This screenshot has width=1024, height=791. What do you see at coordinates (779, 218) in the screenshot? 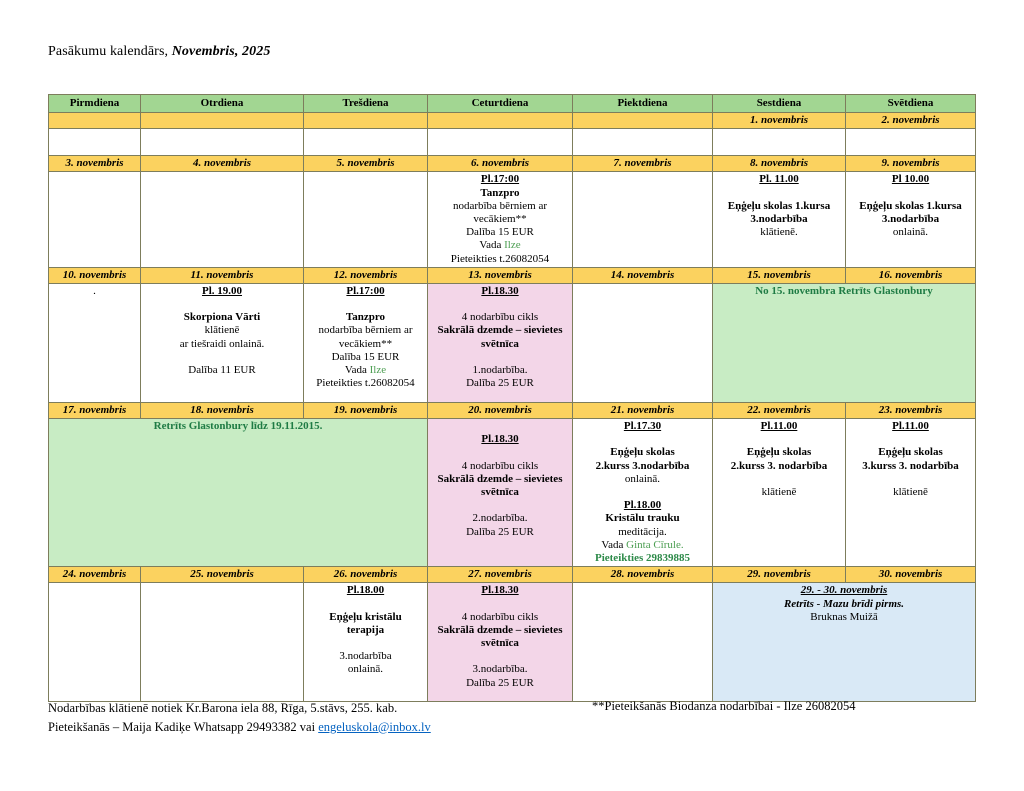
I see `text-segment: 3.nodarbība` at bounding box center [779, 218].